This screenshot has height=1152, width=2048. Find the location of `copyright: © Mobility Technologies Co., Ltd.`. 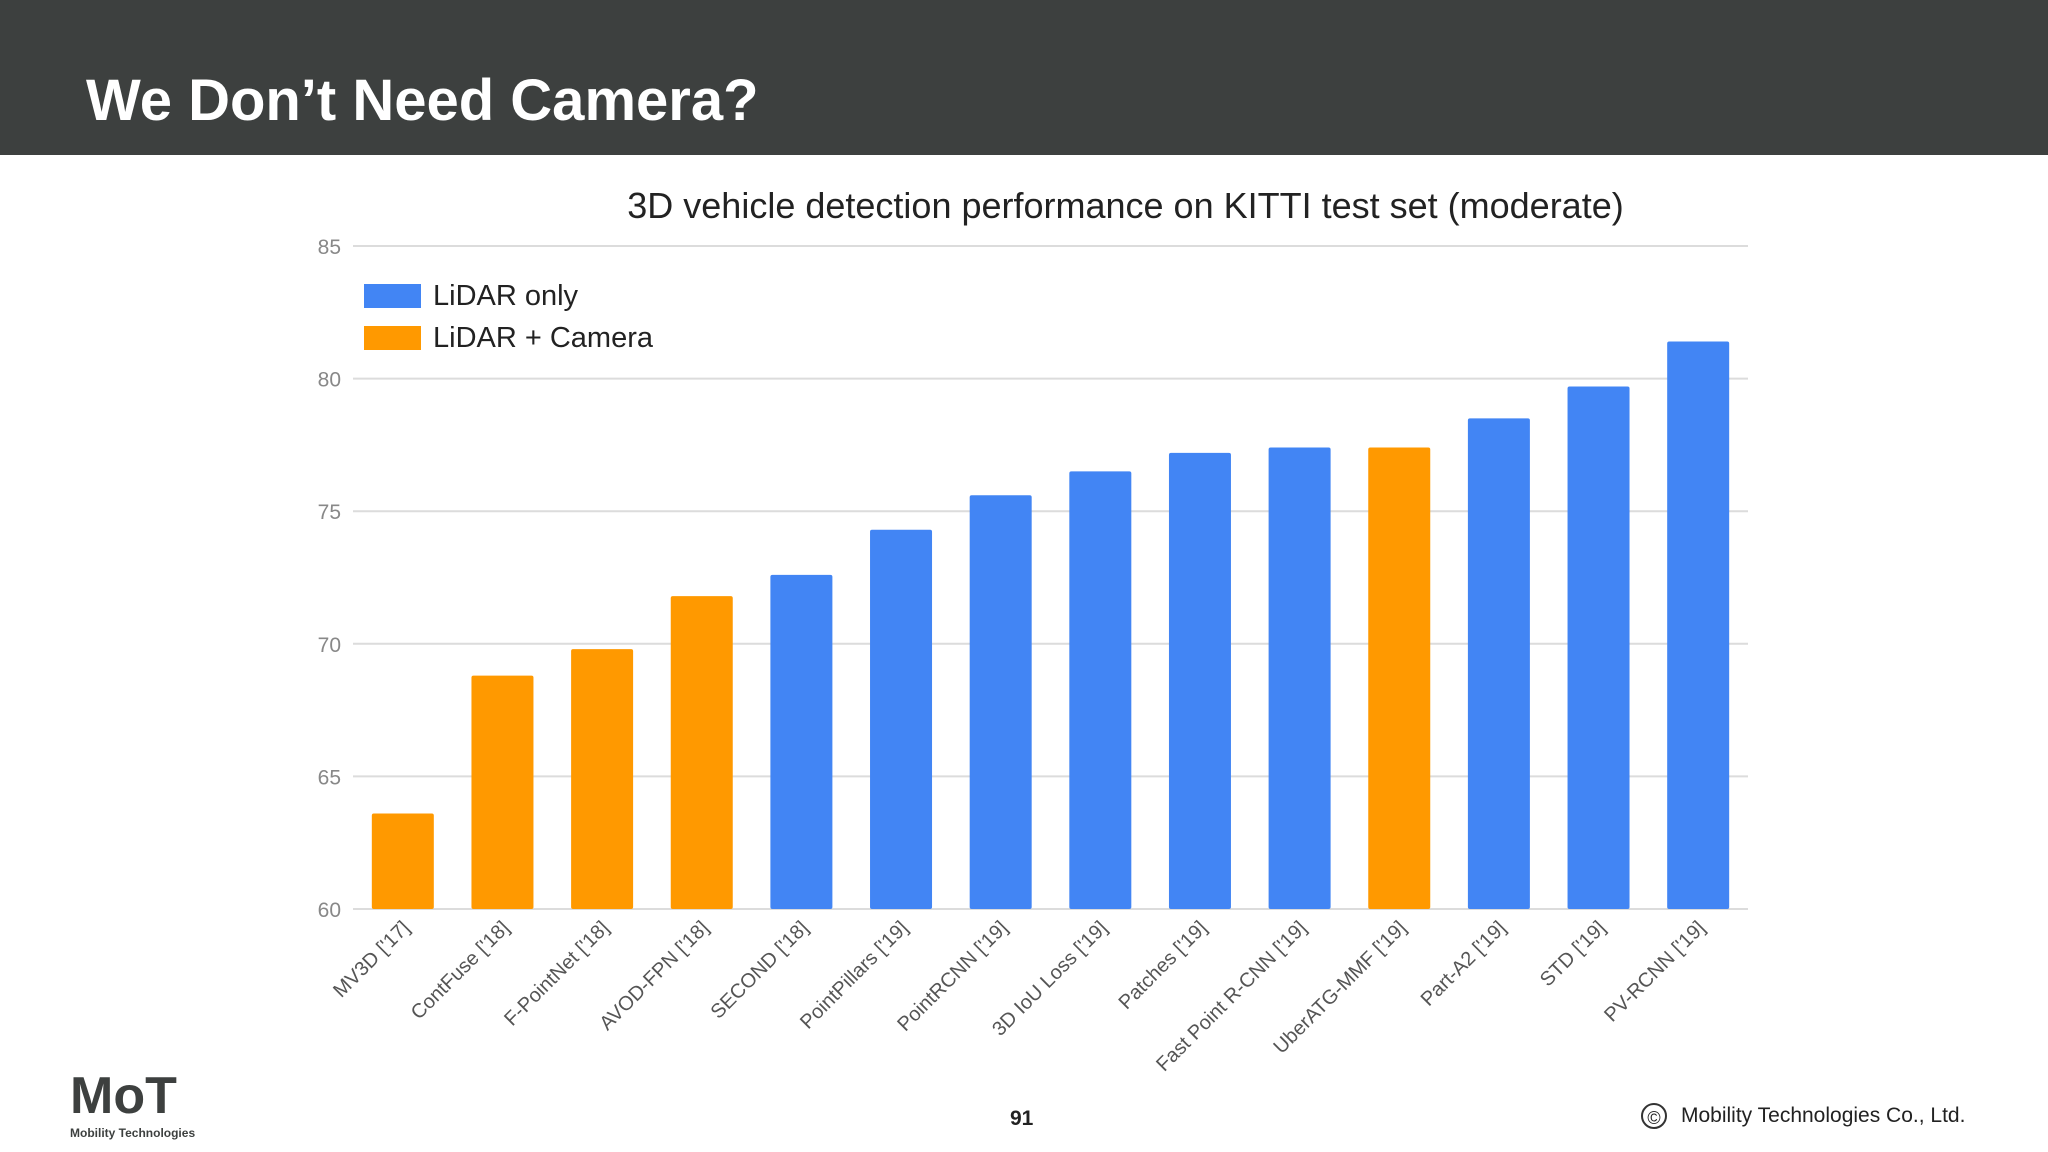

copyright: © Mobility Technologies Co., Ltd. is located at coordinates (1803, 1116).